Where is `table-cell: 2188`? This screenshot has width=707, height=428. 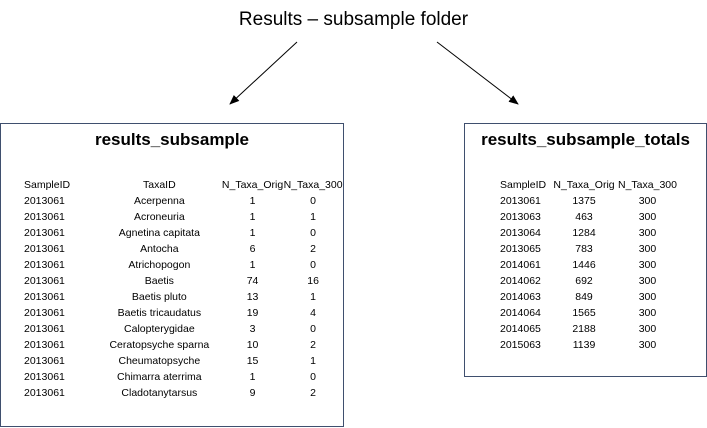
table-cell: 2188 is located at coordinates (584, 329).